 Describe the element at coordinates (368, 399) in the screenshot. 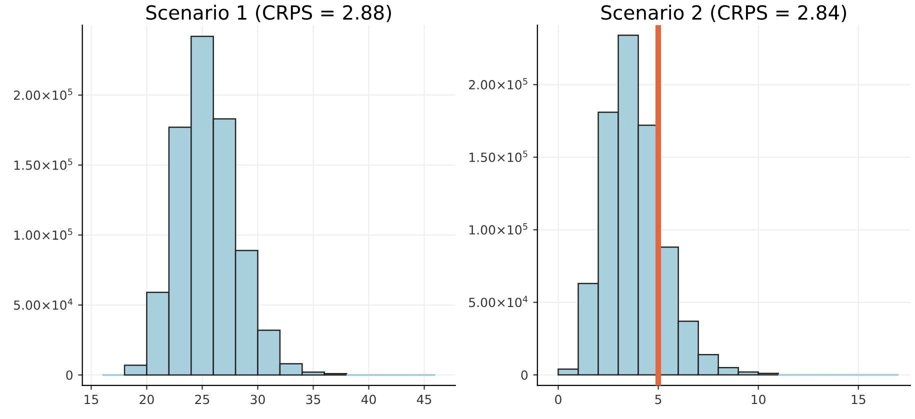

I see `x-tick-label: 40` at that location.